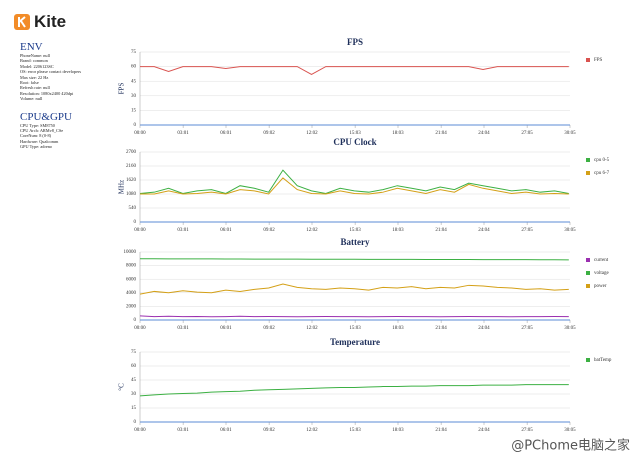 The height and width of the screenshot is (466, 640). Describe the element at coordinates (131, 307) in the screenshot. I see `y-tick-label: 2000` at that location.